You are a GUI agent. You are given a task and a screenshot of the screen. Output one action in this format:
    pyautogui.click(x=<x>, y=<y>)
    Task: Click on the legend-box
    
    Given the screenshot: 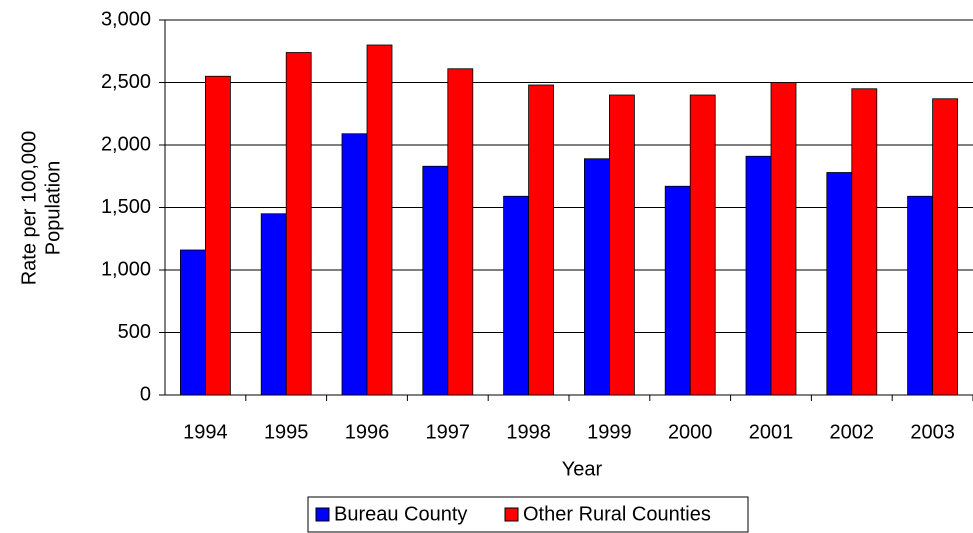 What is the action you would take?
    pyautogui.click(x=528, y=514)
    